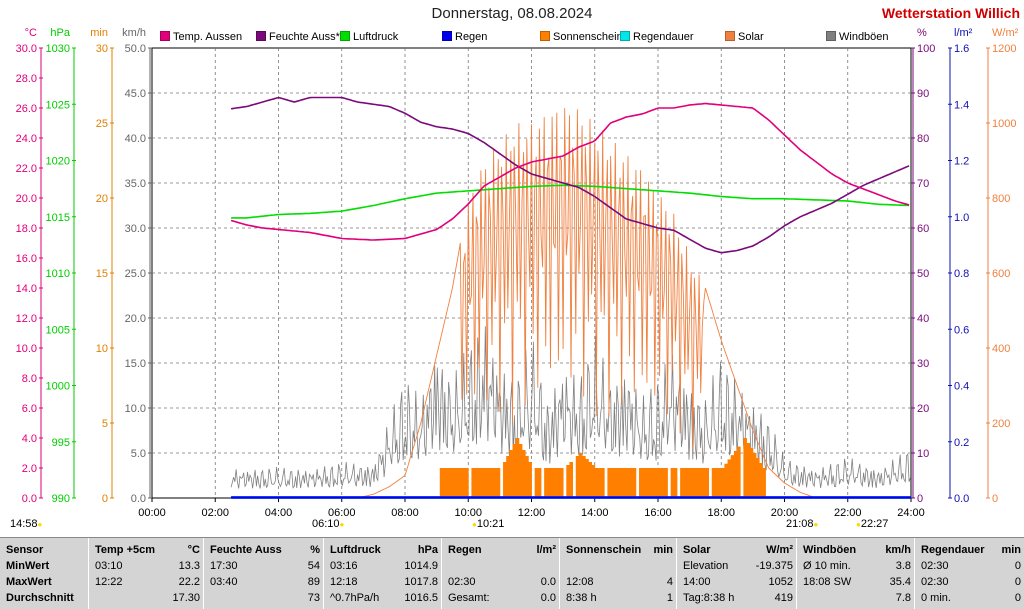  What do you see at coordinates (961, 387) in the screenshot?
I see `lm2-tick-label: 0.4` at bounding box center [961, 387].